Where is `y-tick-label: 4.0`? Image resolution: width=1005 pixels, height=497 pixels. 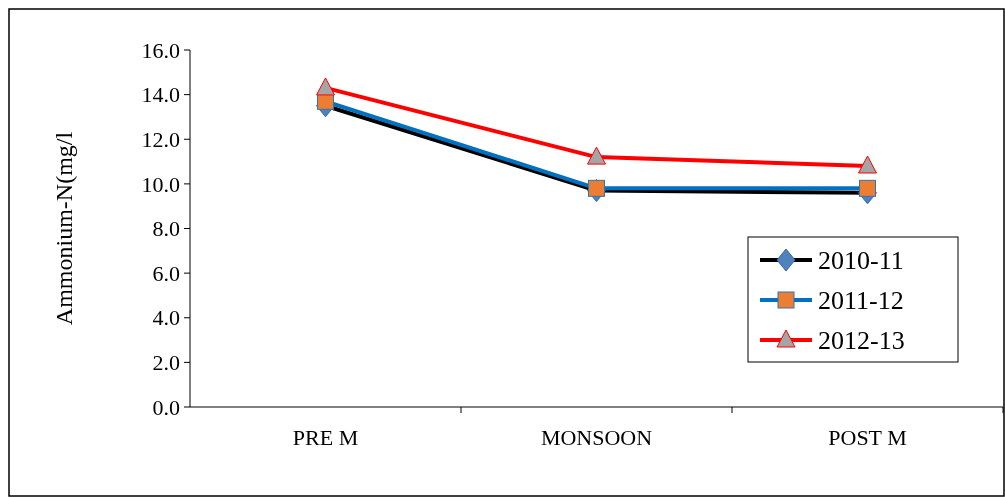
y-tick-label: 4.0 is located at coordinates (166, 318).